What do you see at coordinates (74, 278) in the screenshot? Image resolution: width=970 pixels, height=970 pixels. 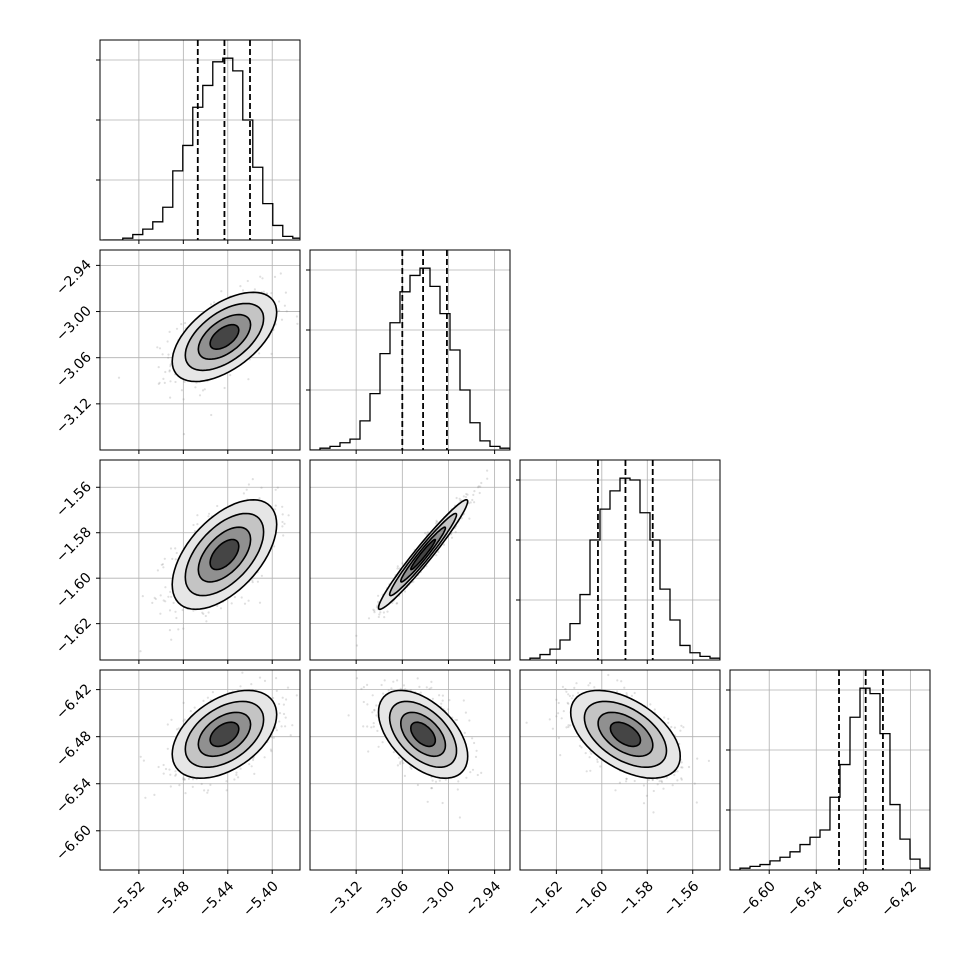 I see `ytick-label-1-3: −2.94` at bounding box center [74, 278].